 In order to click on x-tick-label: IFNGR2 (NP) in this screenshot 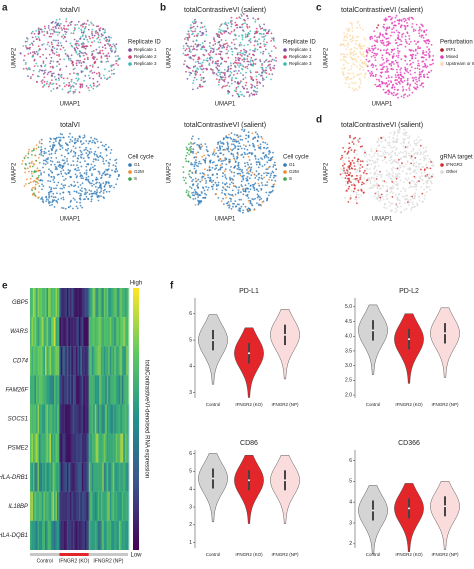, I will do `click(446, 554)`.